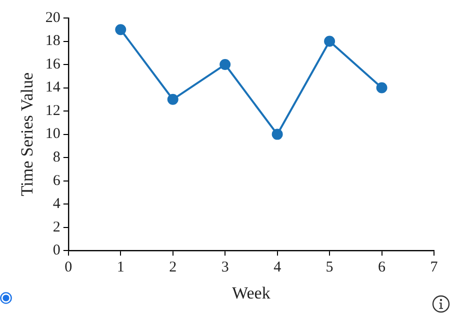 This screenshot has height=332, width=474. I want to click on y-tick-label: 16, so click(53, 64).